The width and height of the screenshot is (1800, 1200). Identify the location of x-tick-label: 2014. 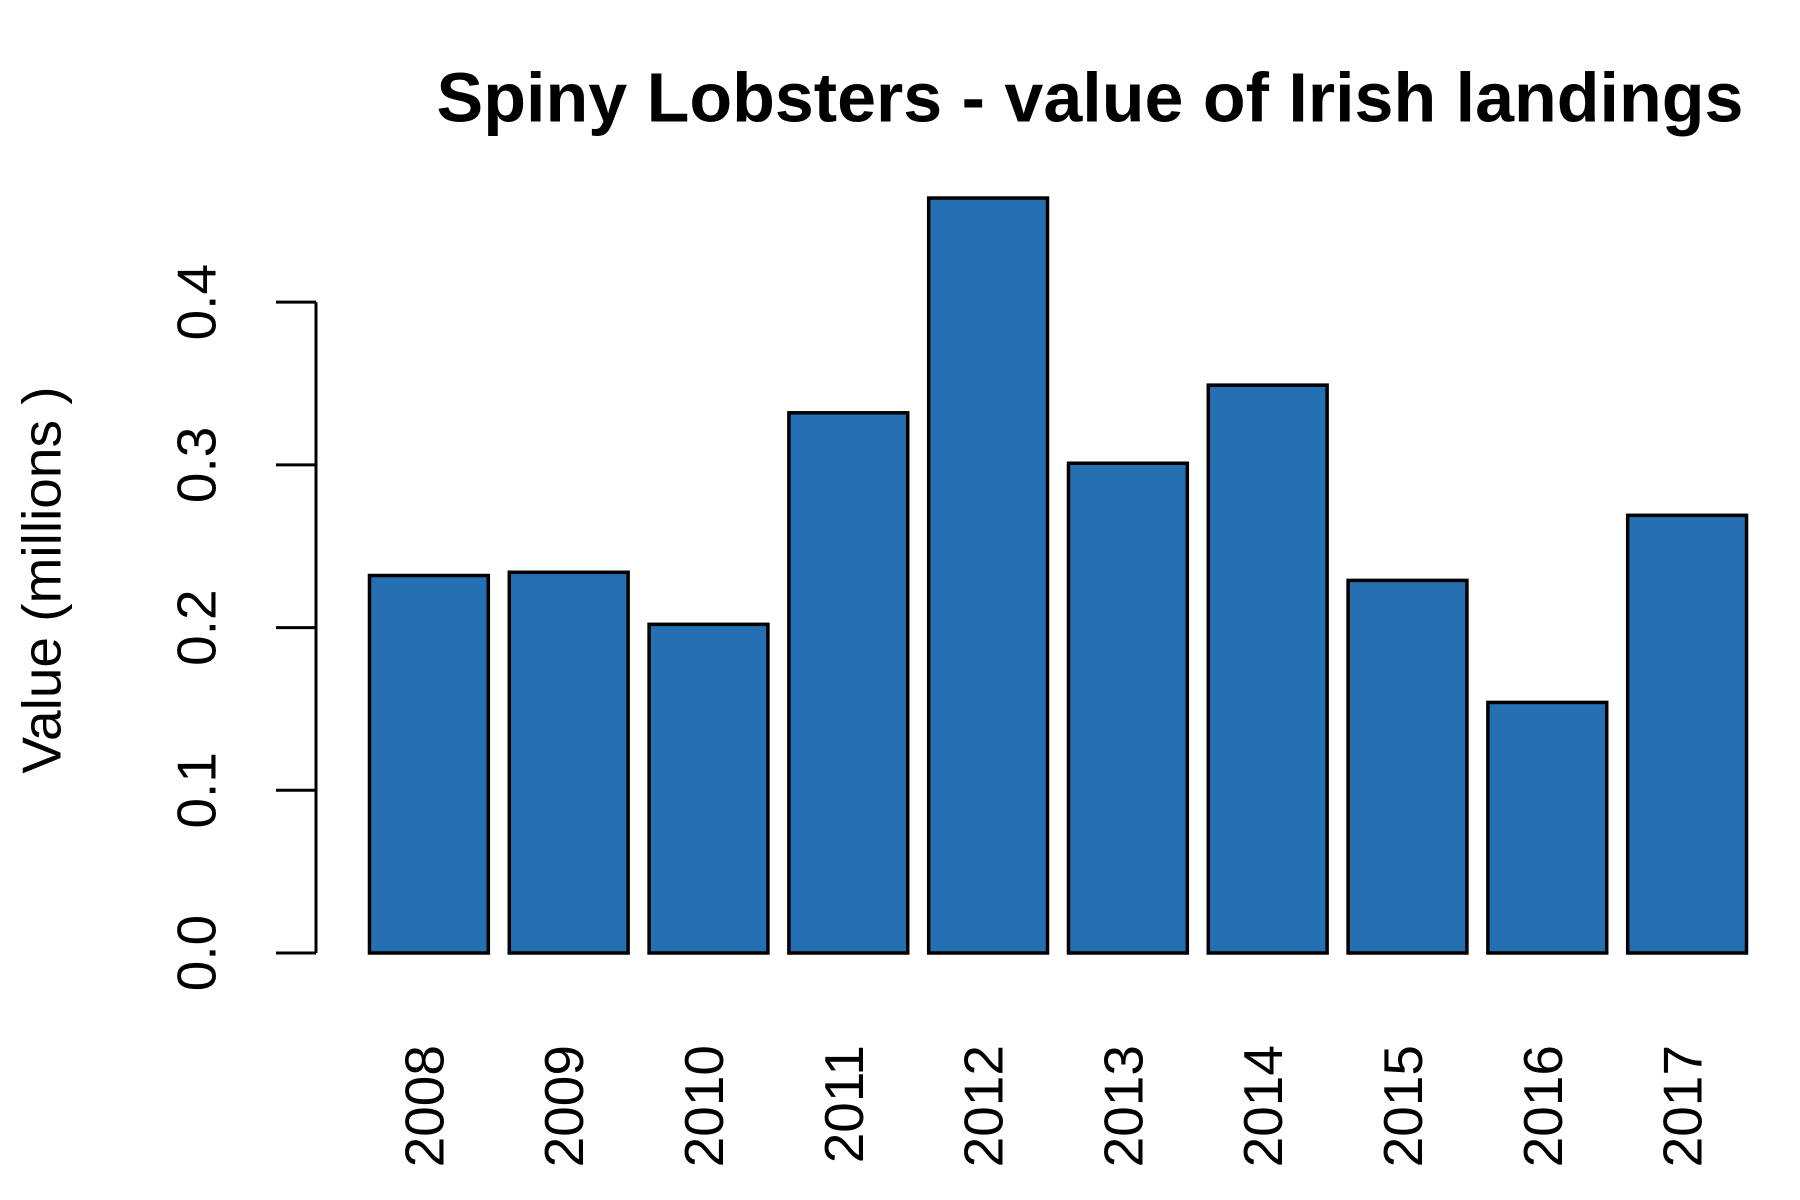
(1263, 1106).